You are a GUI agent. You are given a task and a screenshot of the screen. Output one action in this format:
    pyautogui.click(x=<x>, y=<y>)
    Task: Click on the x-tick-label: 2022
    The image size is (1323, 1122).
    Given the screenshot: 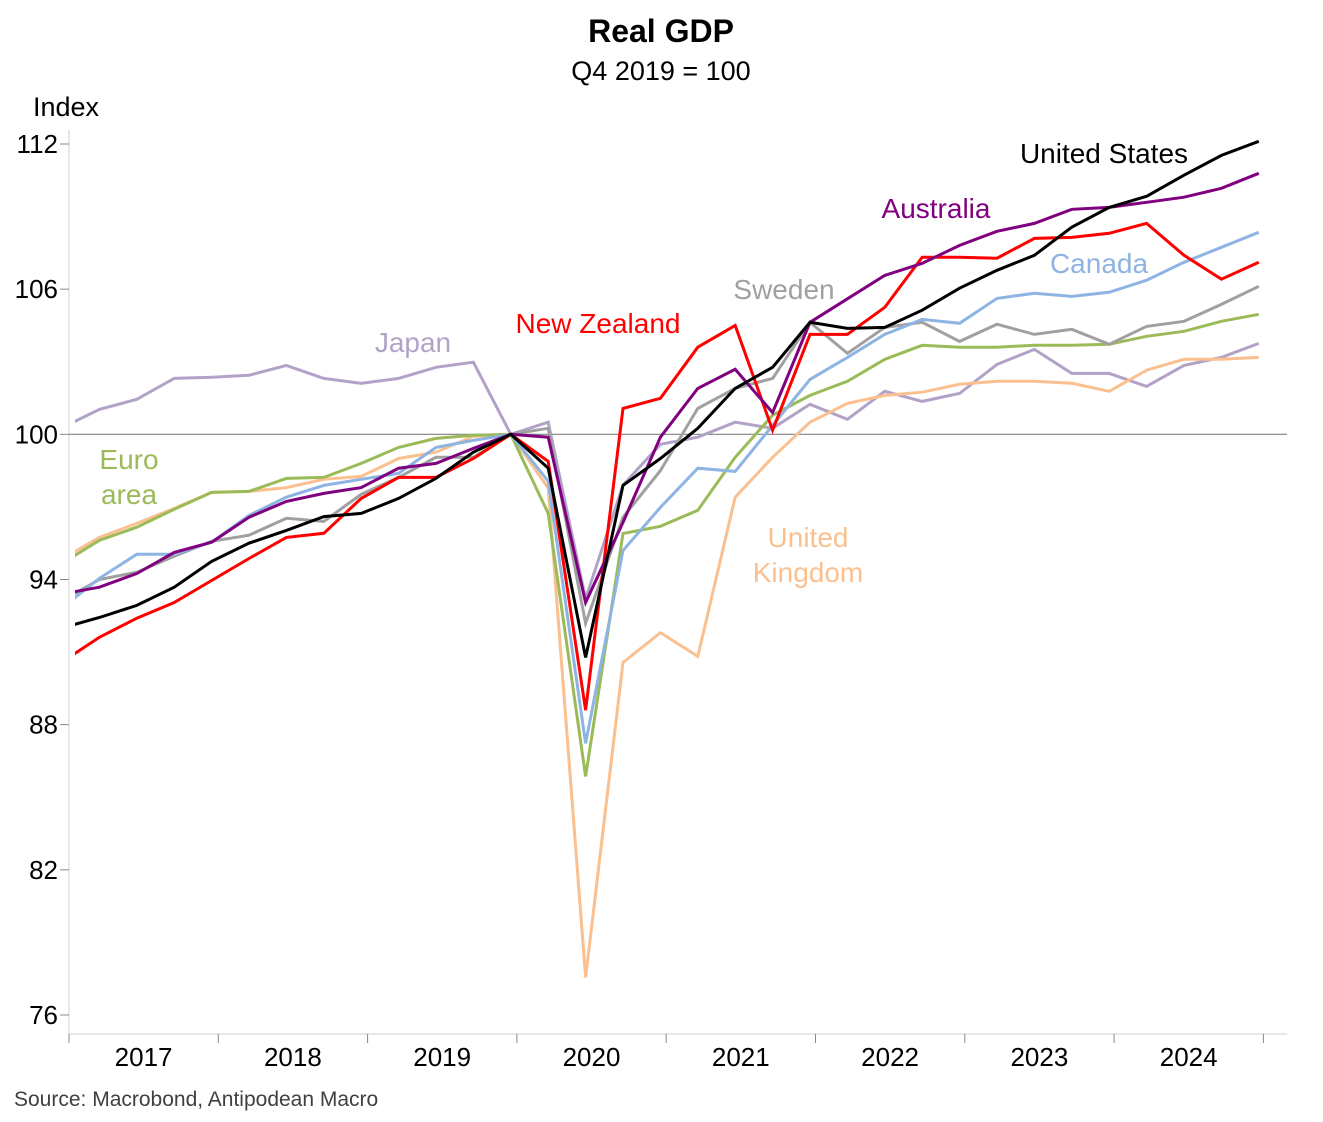 What is the action you would take?
    pyautogui.click(x=890, y=1057)
    